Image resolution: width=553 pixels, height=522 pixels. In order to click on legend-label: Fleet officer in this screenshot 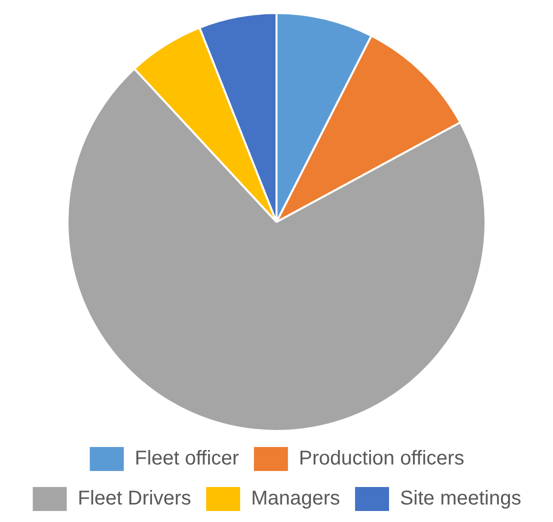, I will do `click(187, 459)`.